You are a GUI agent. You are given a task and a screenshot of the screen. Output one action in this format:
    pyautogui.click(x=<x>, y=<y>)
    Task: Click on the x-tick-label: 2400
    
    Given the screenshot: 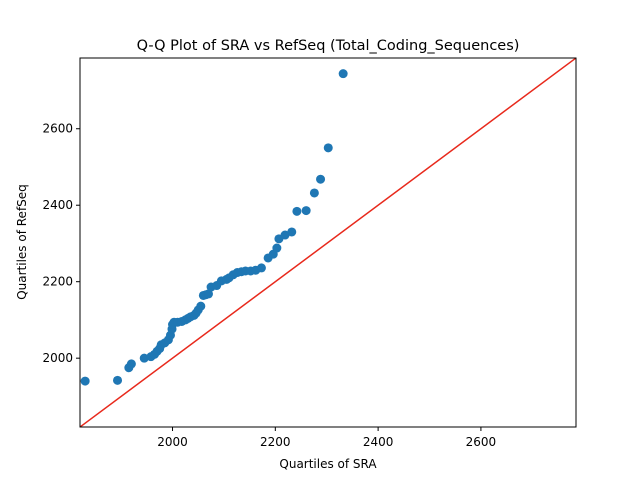 What is the action you would take?
    pyautogui.click(x=378, y=442)
    